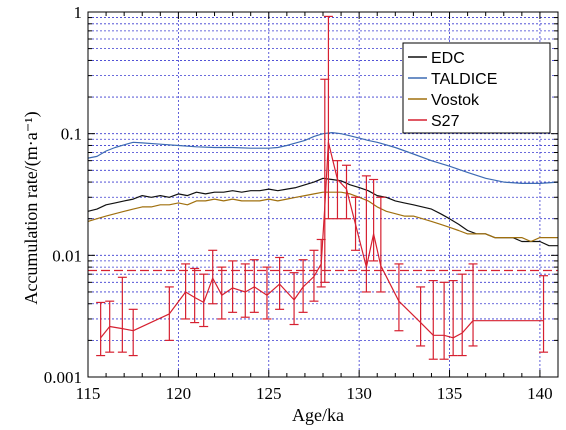 The image size is (566, 430). What do you see at coordinates (448, 58) in the screenshot?
I see `legend-label-edc: EDC` at bounding box center [448, 58].